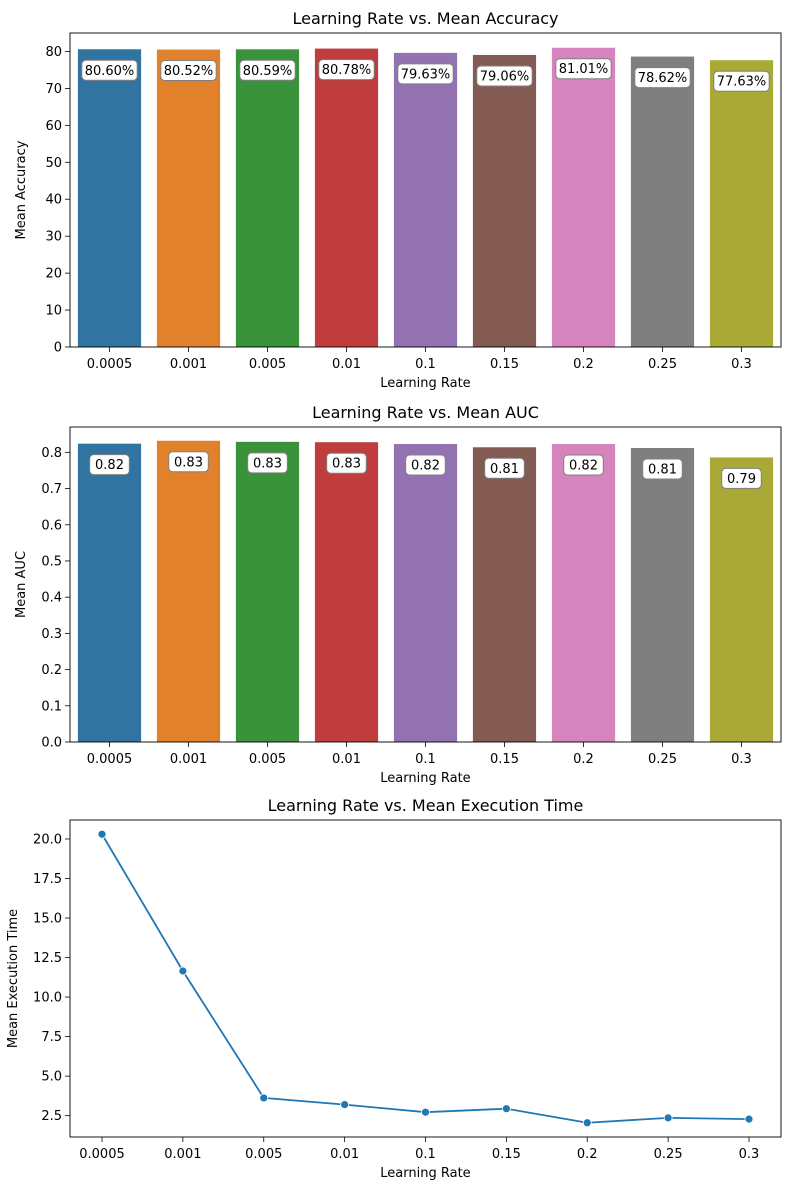 This screenshot has width=790, height=1190. Describe the element at coordinates (21, 189) in the screenshot. I see `y-axis-label: Mean Accuracy` at that location.